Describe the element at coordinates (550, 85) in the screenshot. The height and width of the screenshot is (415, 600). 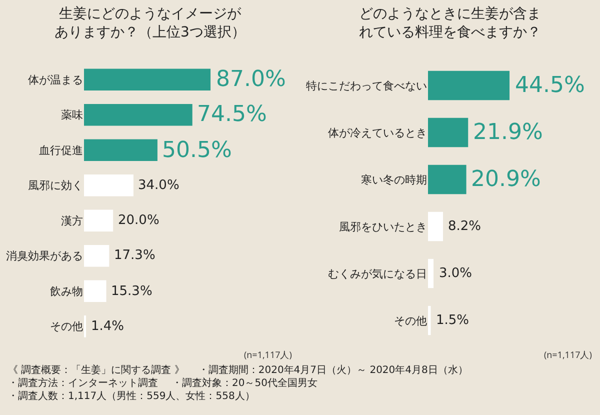
I see `data-label: 44.5%` at that location.